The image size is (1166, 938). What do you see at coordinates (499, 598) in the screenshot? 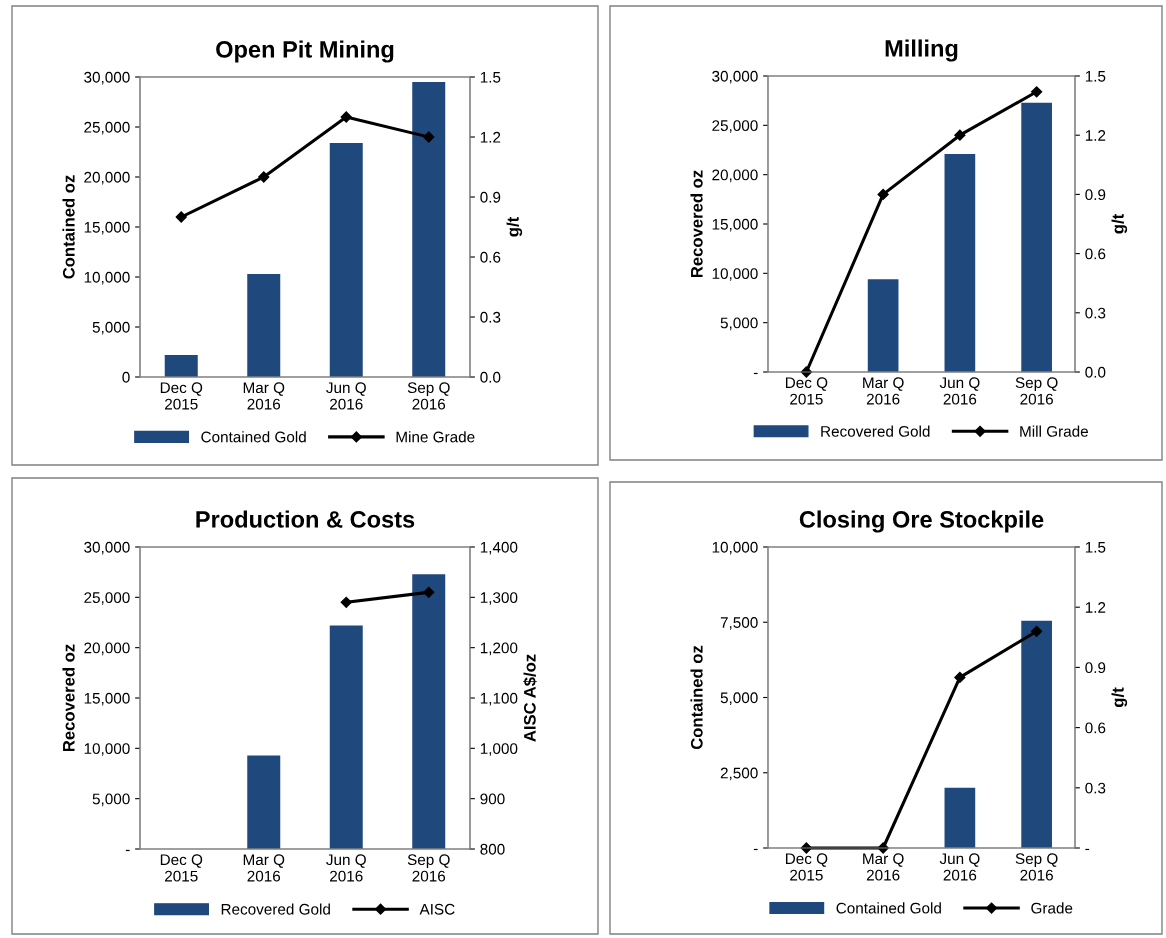
I see `y2-tick-label: 1,300` at bounding box center [499, 598].